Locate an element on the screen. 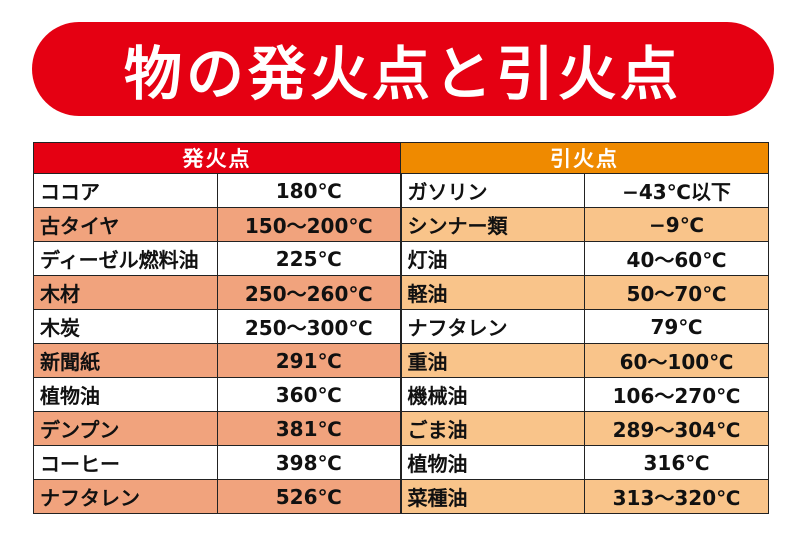 The height and width of the screenshot is (533, 800). table-row: デンプン 381℃ ごま油 289～304℃ is located at coordinates (401, 428).